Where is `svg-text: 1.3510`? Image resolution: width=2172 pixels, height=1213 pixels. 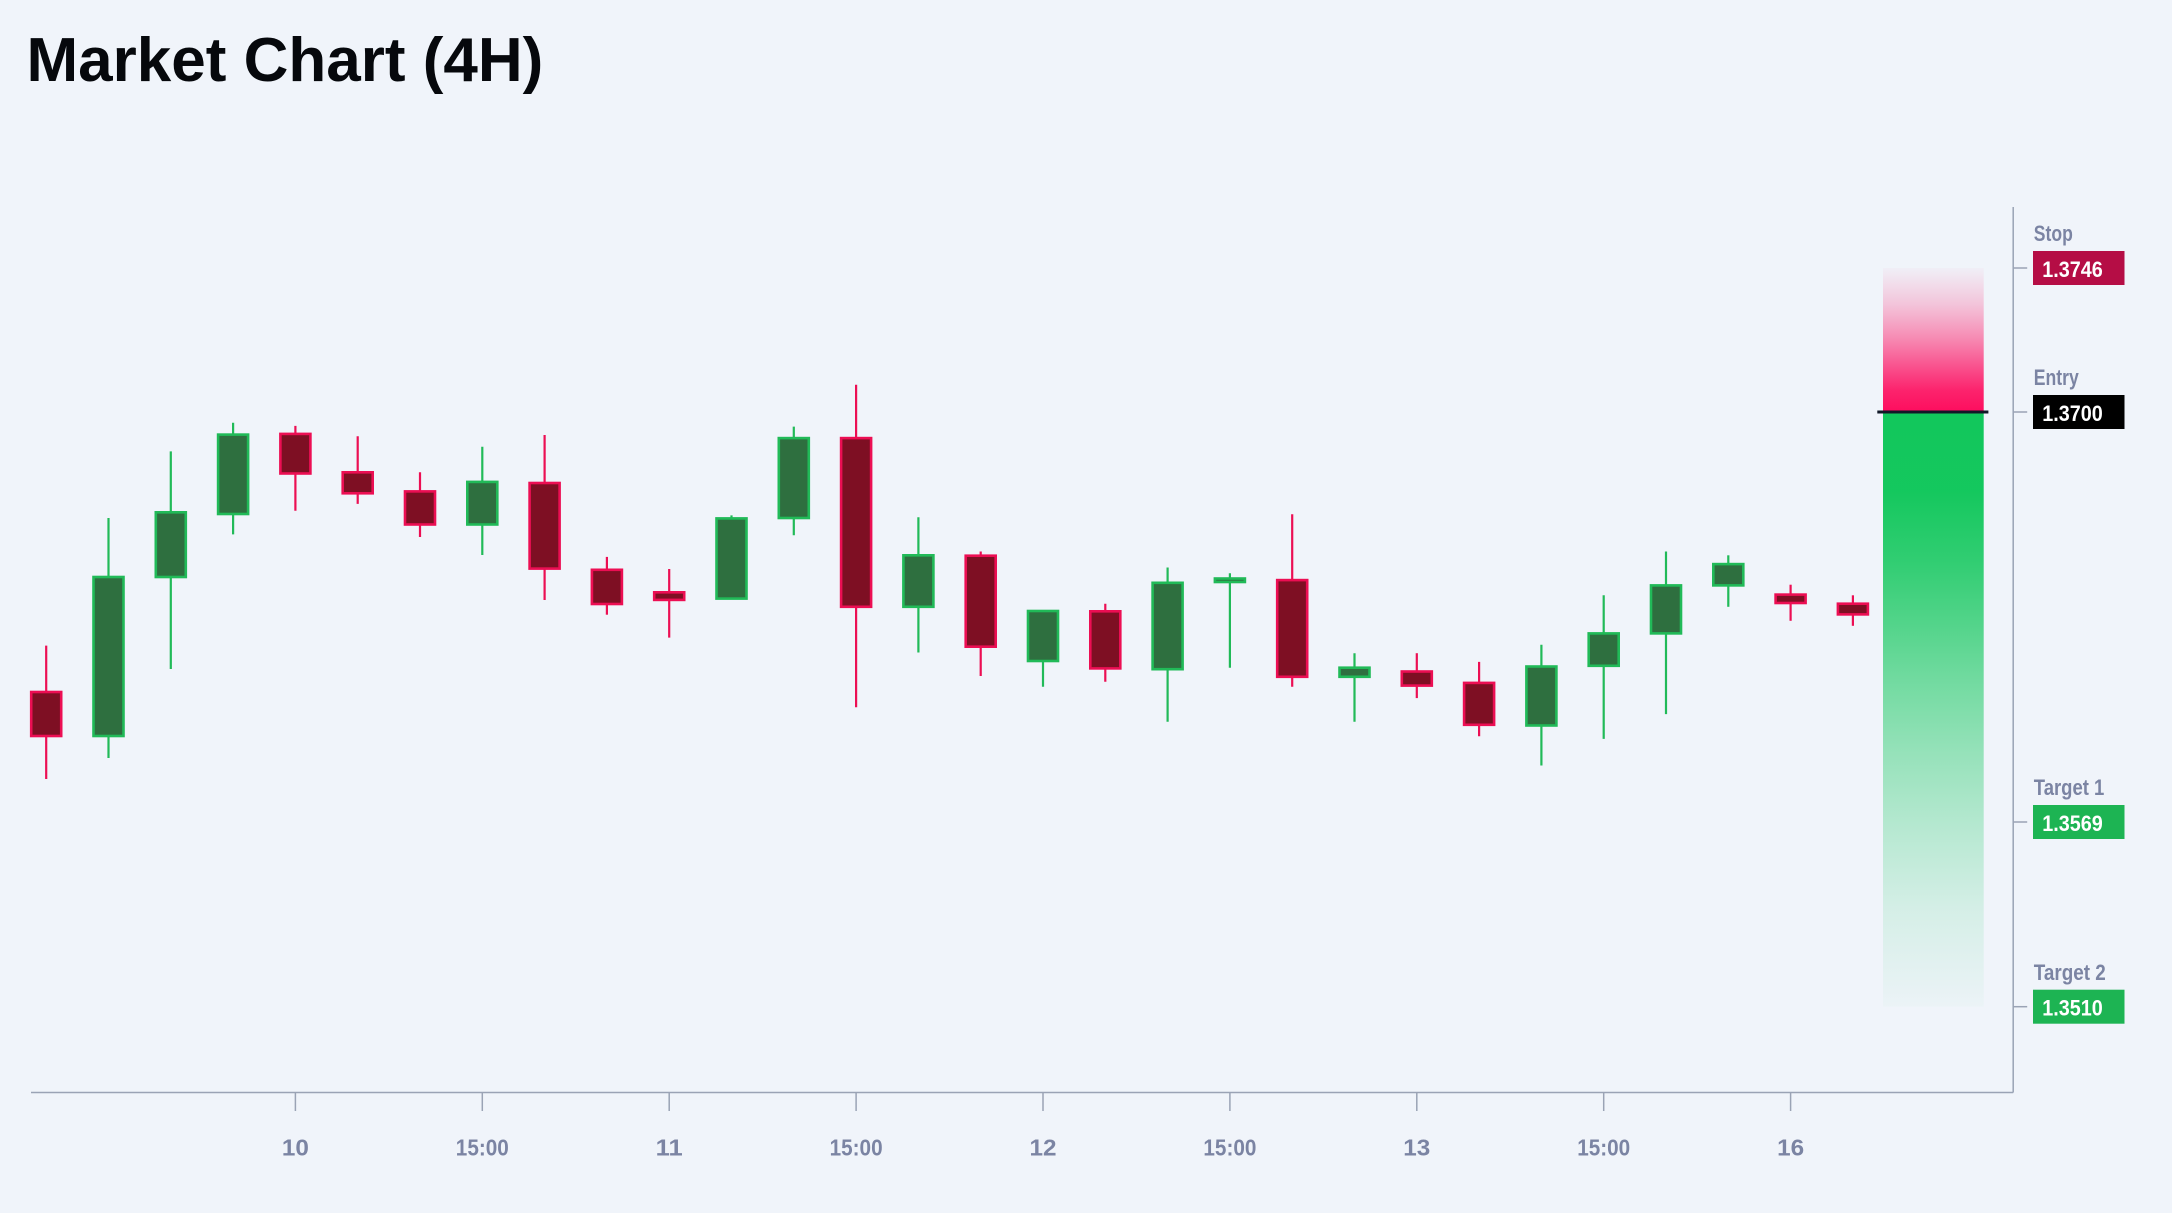
svg-text: 1.3510 is located at coordinates (2072, 1008).